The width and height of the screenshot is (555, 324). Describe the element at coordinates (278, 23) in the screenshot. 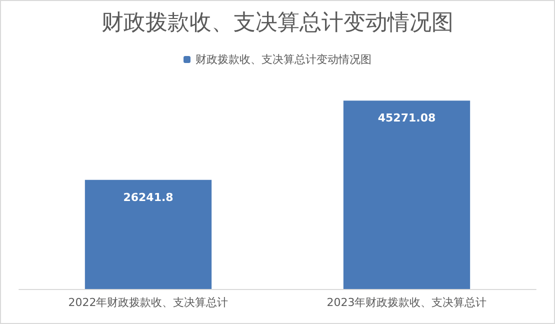

I see `chart-title: 财政拨款收、支决算总计变动情况图` at that location.